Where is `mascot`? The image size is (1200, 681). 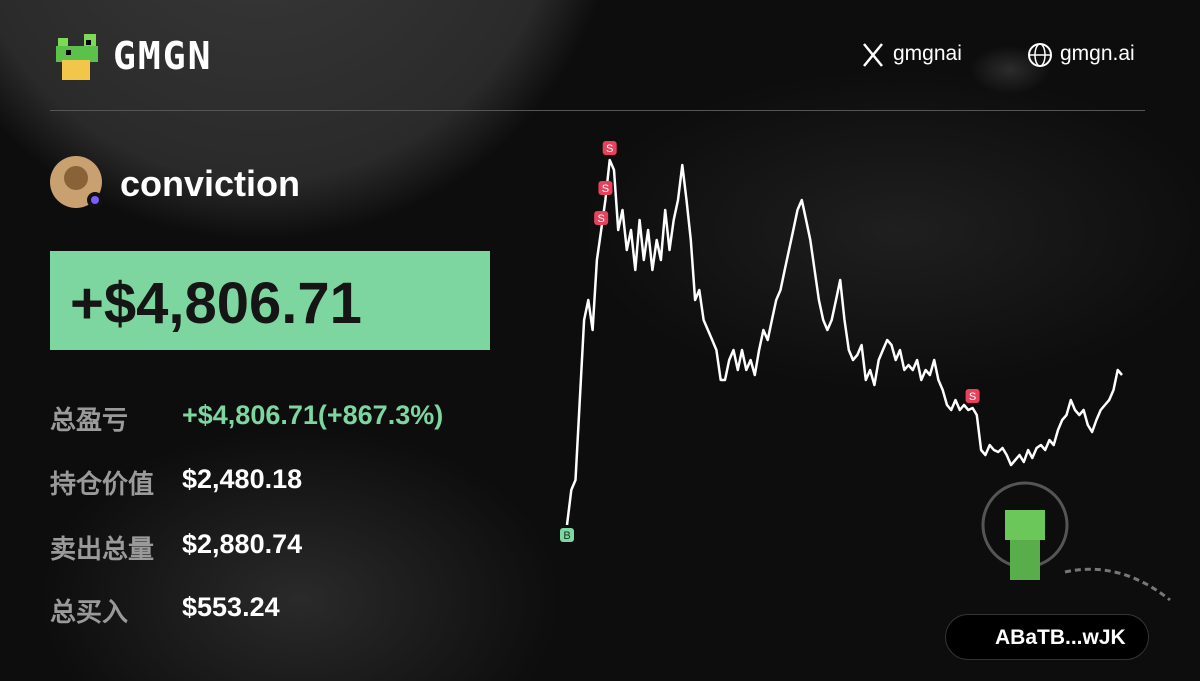 mascot is located at coordinates (1076, 541).